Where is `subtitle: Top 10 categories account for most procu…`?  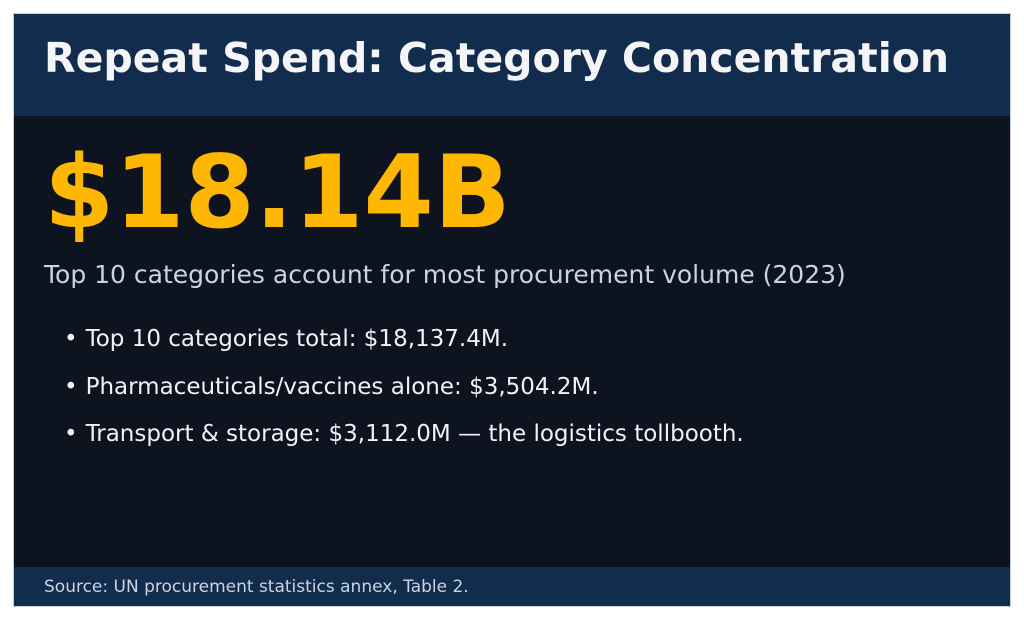 subtitle: Top 10 categories account for most procu… is located at coordinates (445, 274).